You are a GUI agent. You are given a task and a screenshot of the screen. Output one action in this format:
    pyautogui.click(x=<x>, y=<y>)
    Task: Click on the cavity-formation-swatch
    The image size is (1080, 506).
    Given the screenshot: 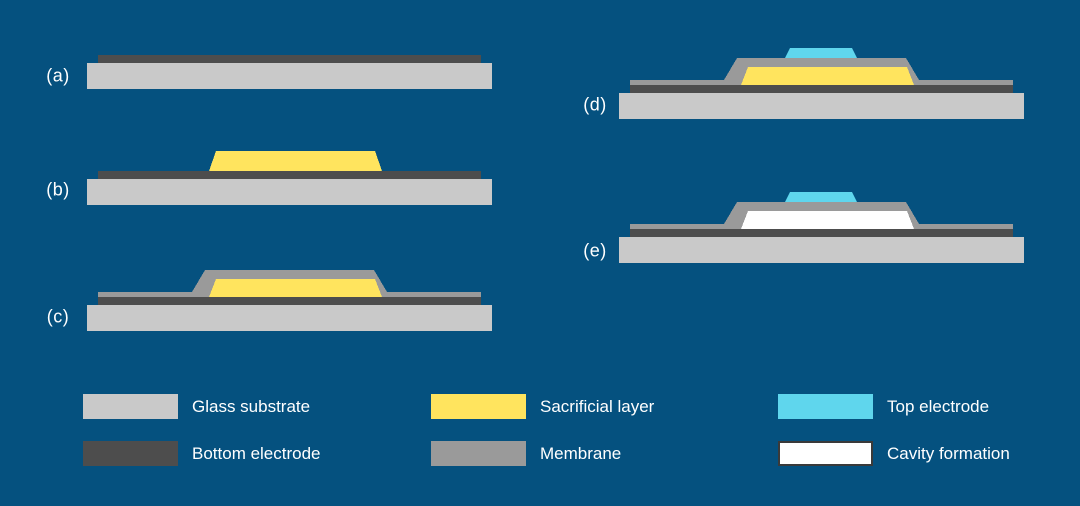 What is the action you would take?
    pyautogui.click(x=825, y=453)
    